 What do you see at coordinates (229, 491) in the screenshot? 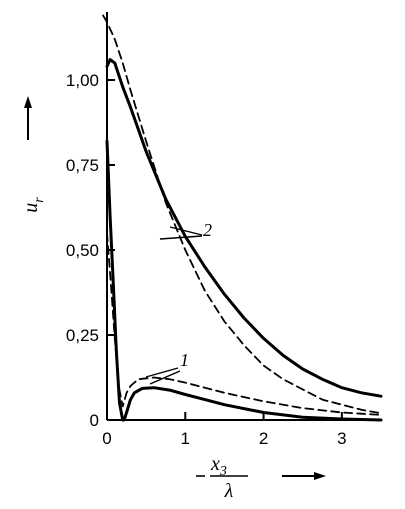
I see `x-axis-label-denominator: λ` at bounding box center [229, 491].